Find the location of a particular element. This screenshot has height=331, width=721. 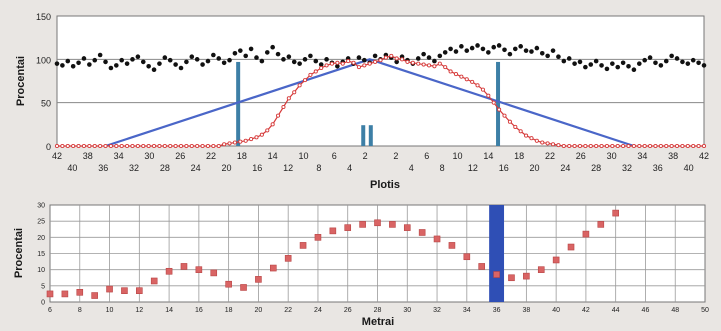

y-tick-label: 100 is located at coordinates (43, 60).